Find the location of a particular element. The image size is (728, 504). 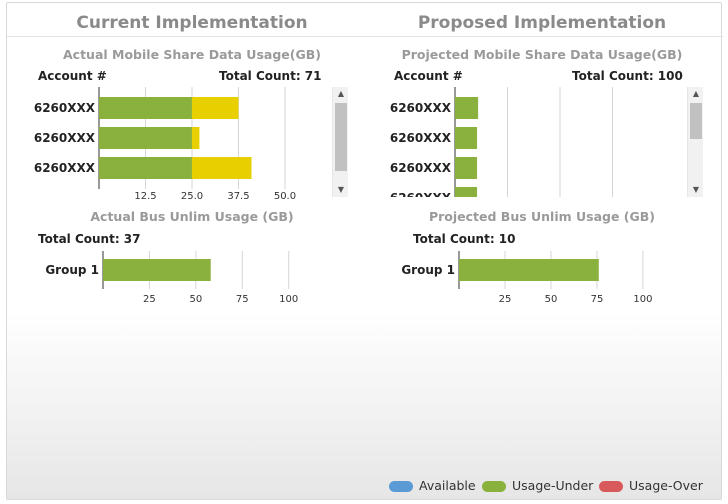

projected-bus-svg: Group 1 25 50 75 100 is located at coordinates (526, 278).